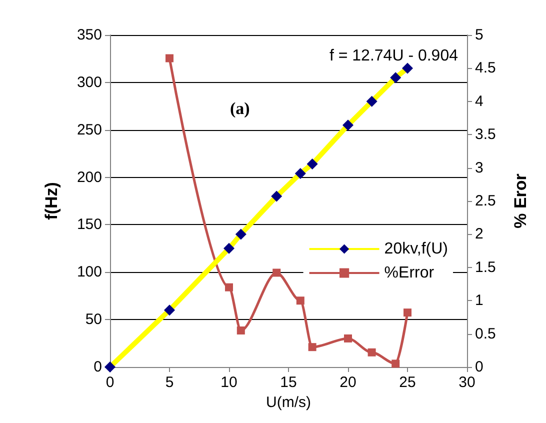  I want to click on x-axis-title: U(m/s), so click(288, 402).